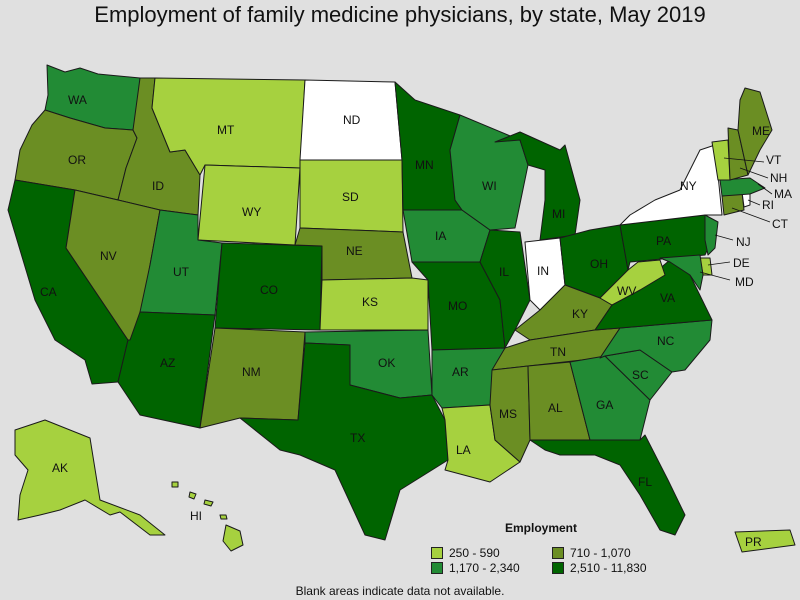 Image resolution: width=800 pixels, height=600 pixels. I want to click on state-NJ, so click(711, 235).